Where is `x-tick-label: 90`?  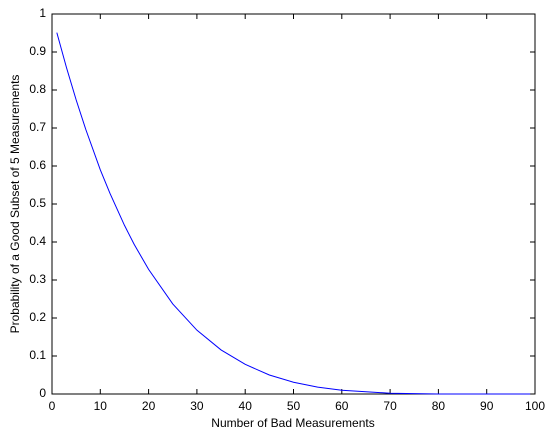 x-tick-label: 90 is located at coordinates (487, 406).